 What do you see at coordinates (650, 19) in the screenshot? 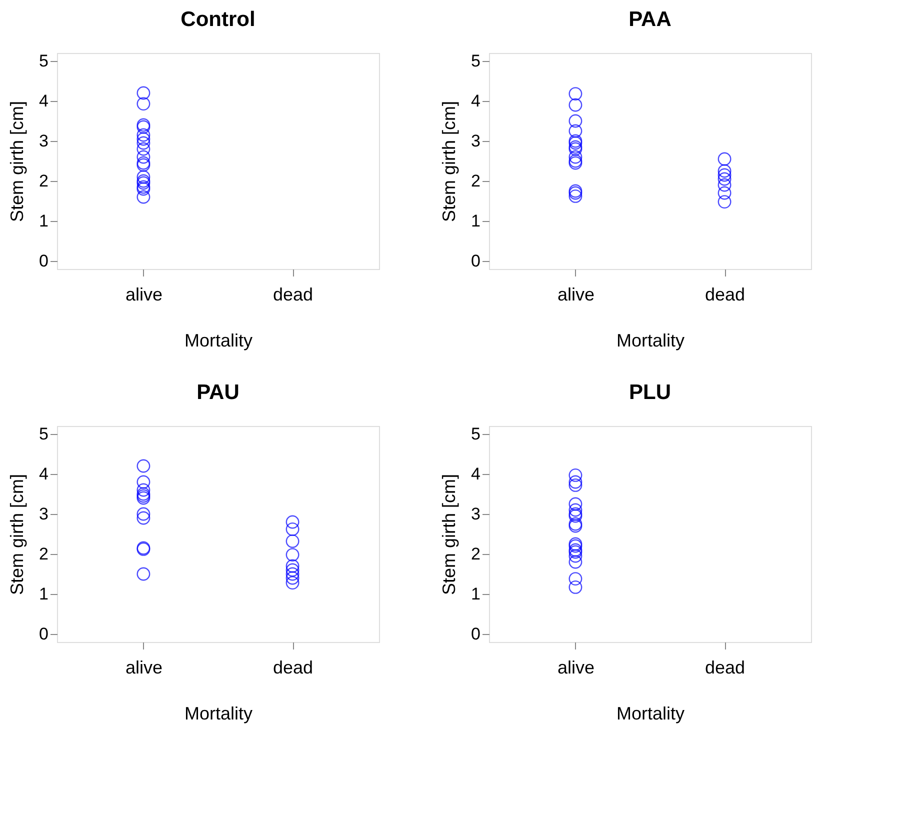
I see `chart-title: PAA` at bounding box center [650, 19].